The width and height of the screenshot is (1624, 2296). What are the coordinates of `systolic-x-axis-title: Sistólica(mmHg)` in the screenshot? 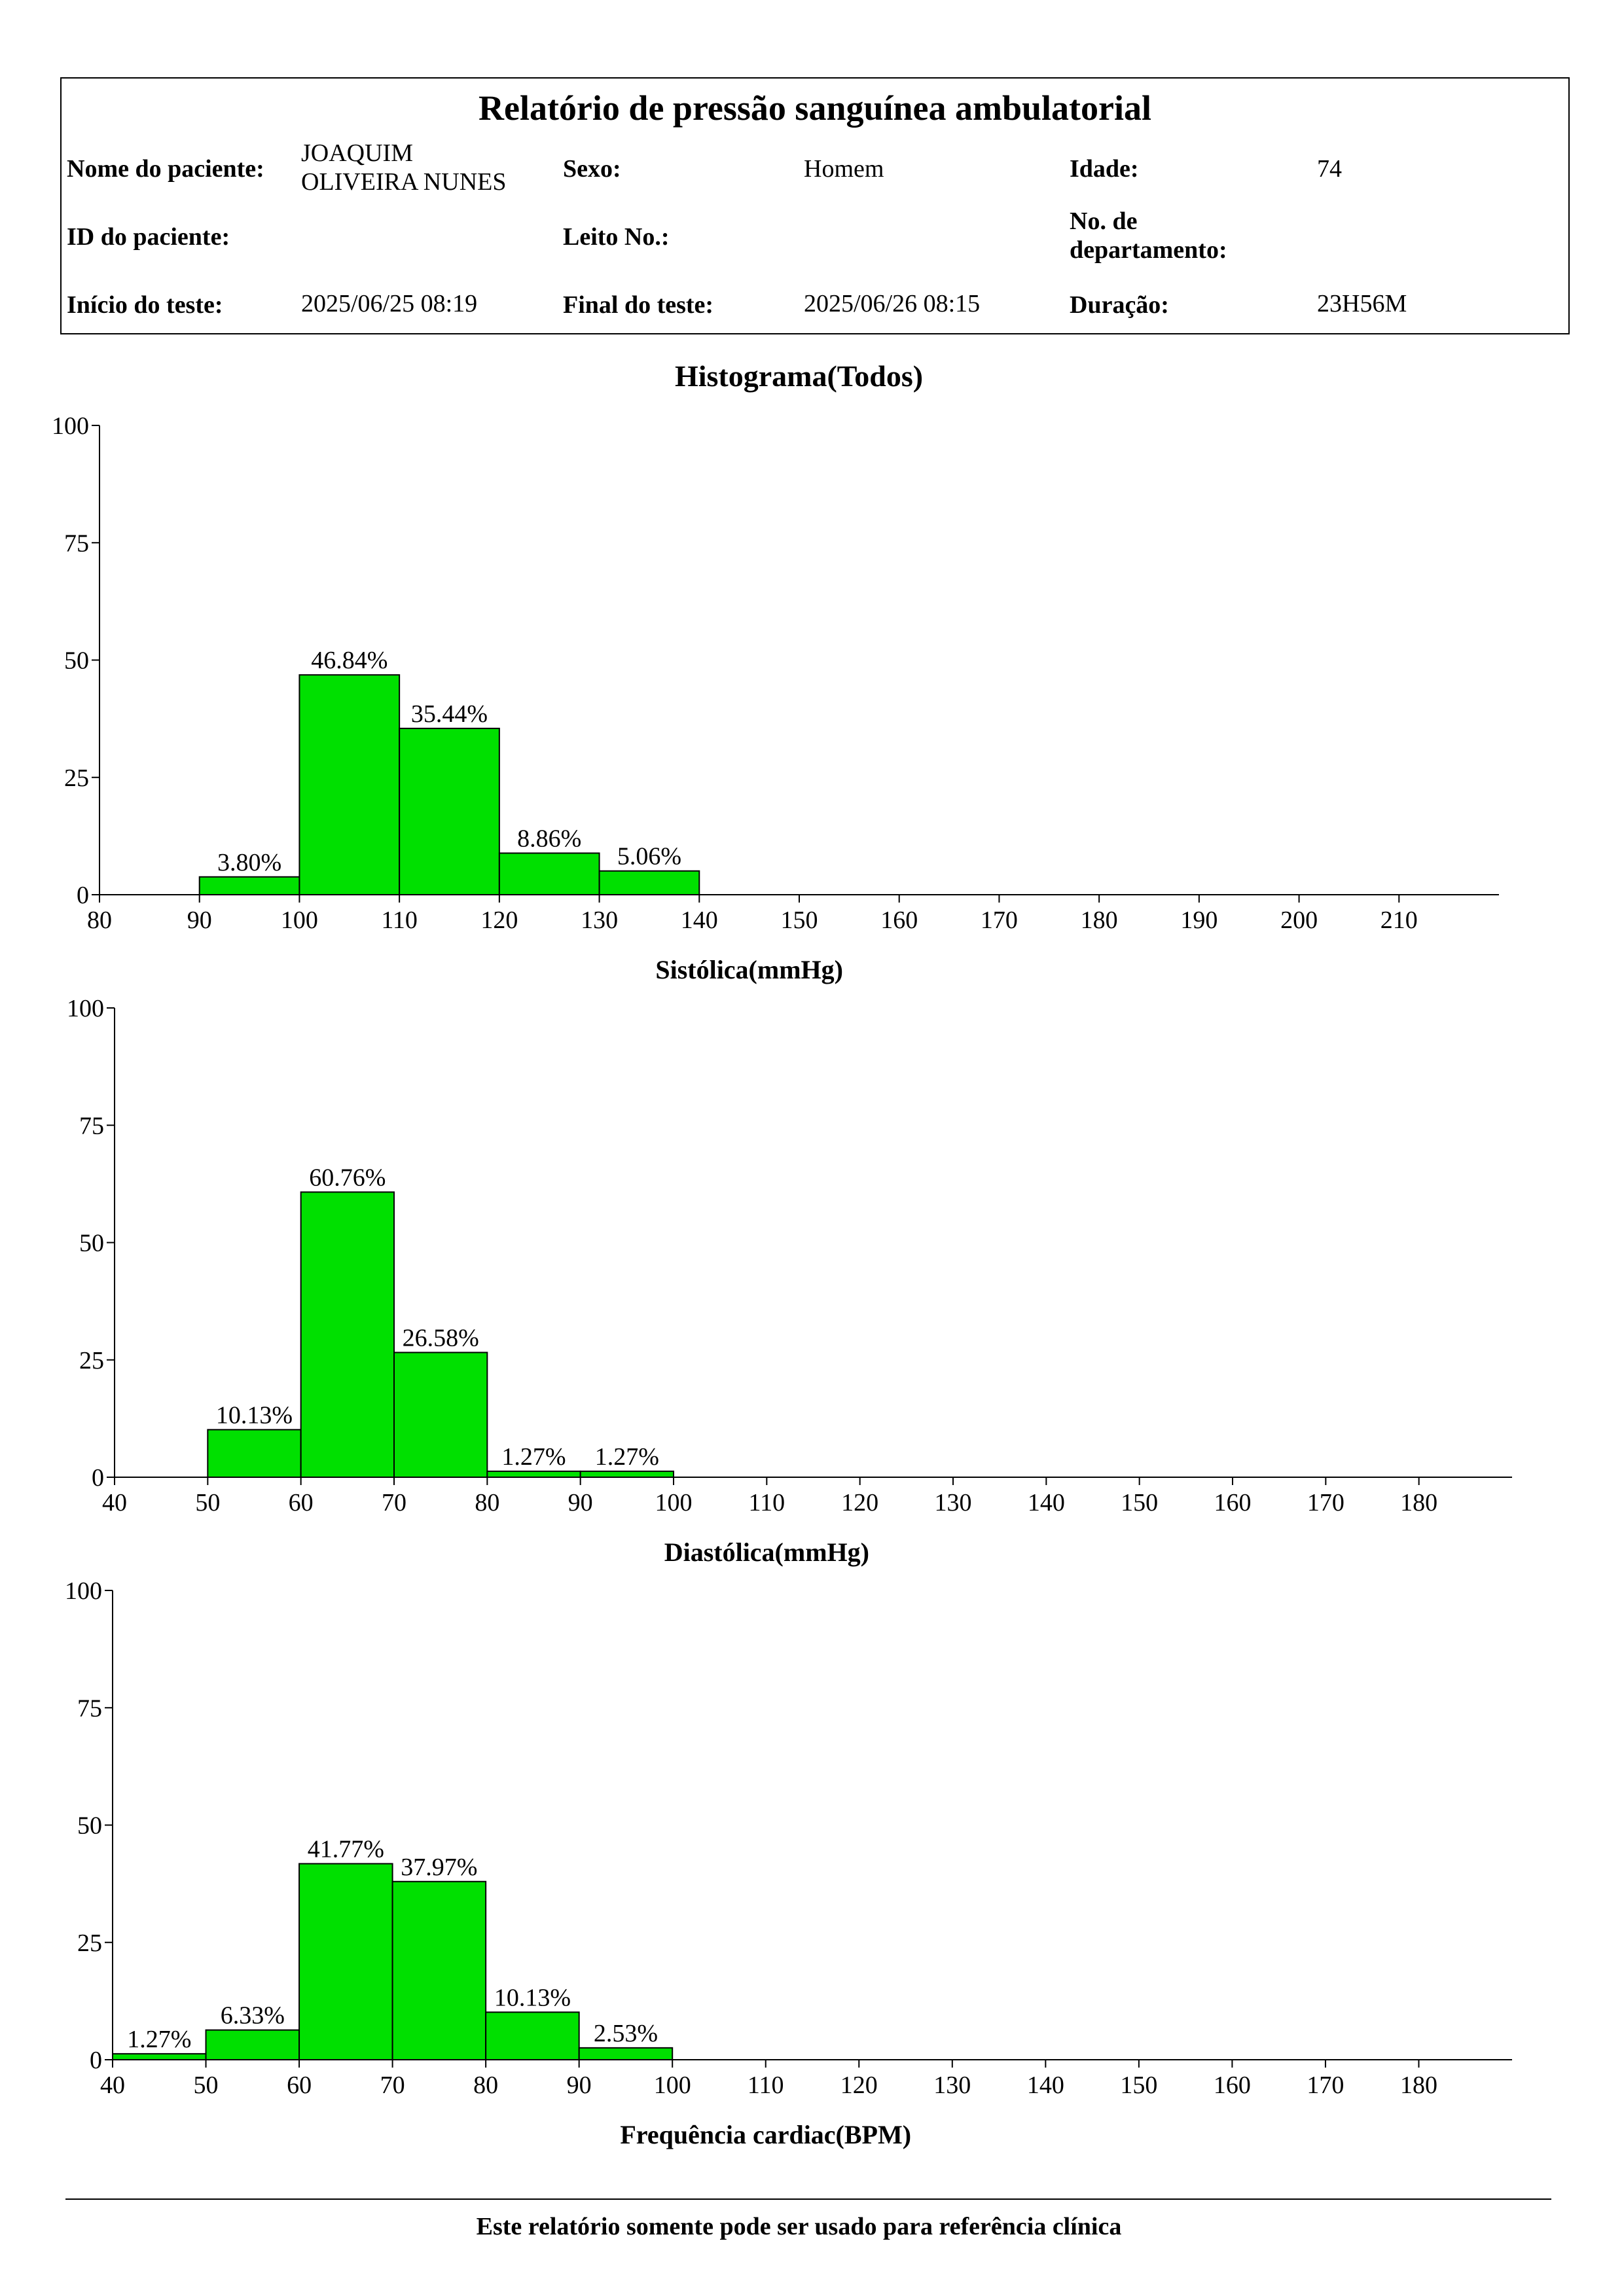 It's located at (749, 969).